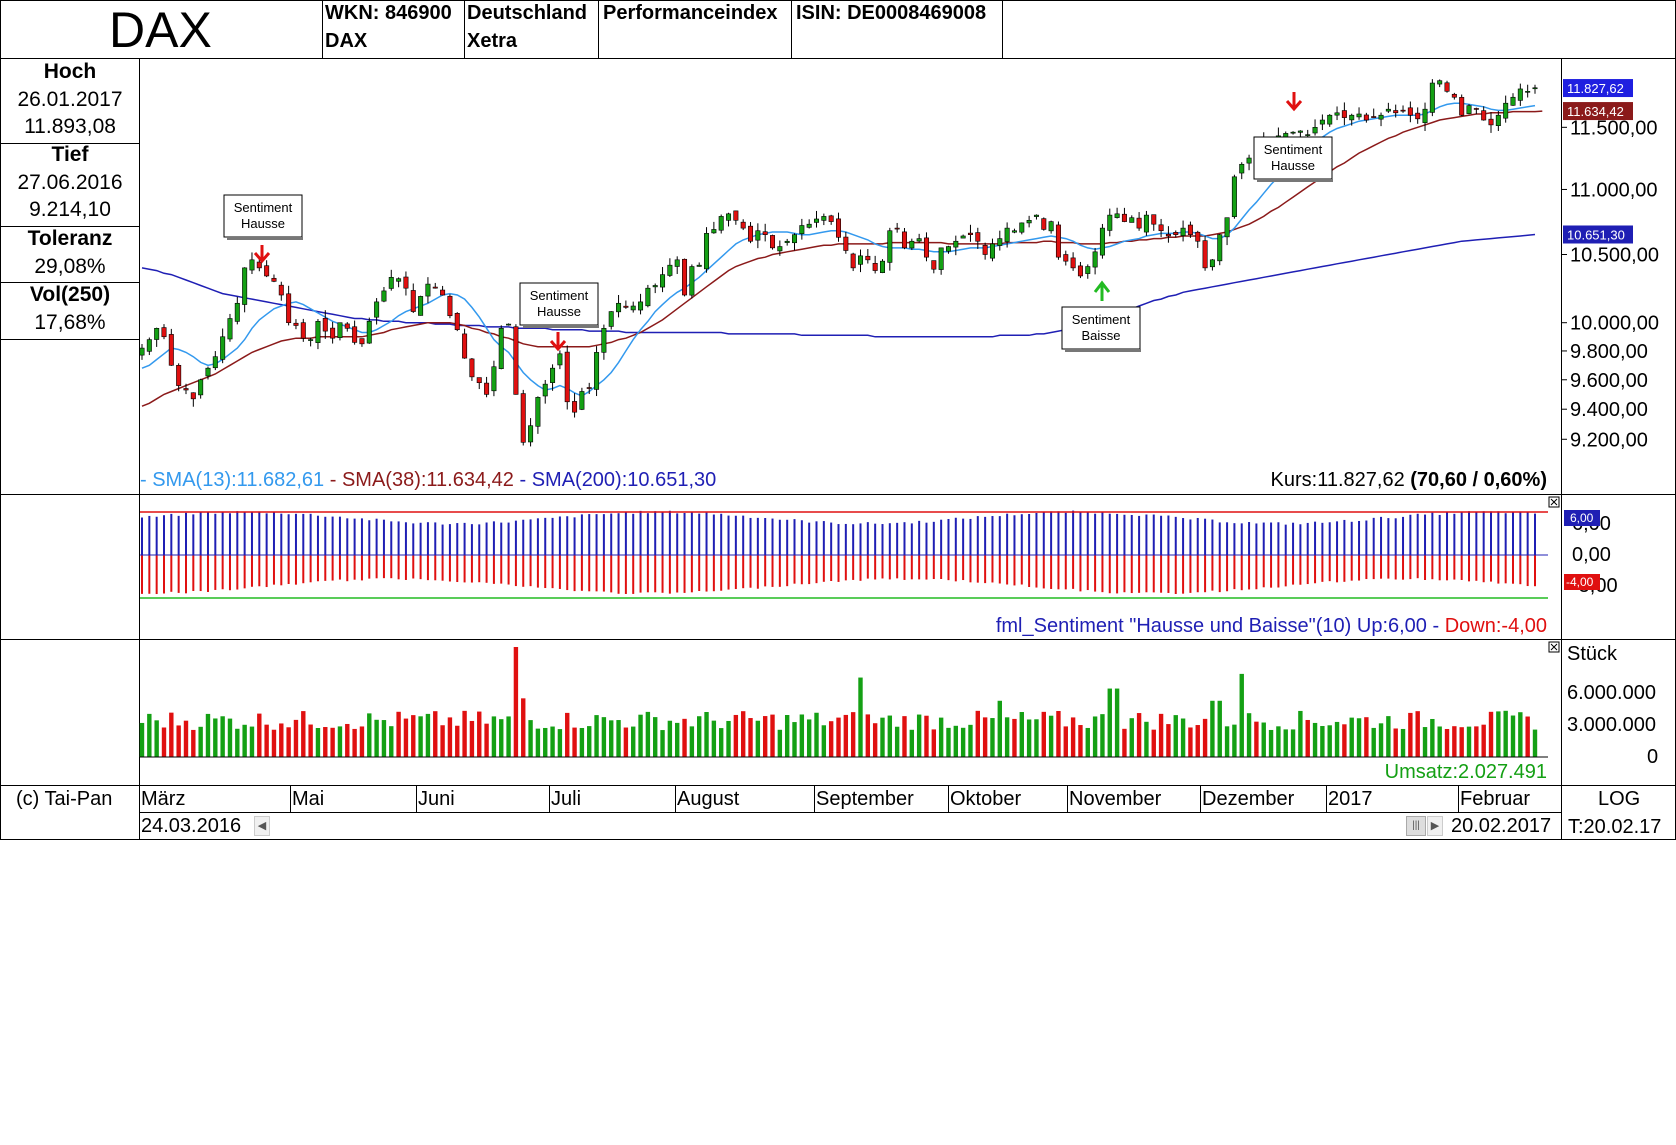  What do you see at coordinates (238, 480) in the screenshot?
I see `legend-sma13: SMA(13):11.682,61` at bounding box center [238, 480].